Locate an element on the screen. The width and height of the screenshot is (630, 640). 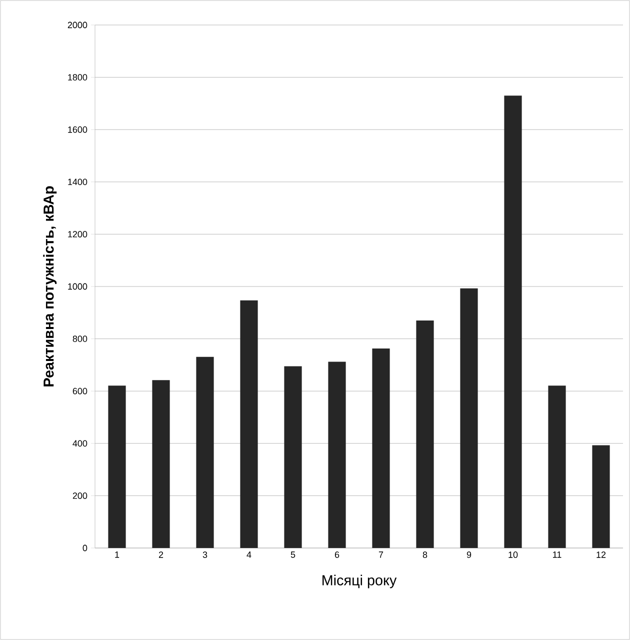
x-tick-label: 3 is located at coordinates (205, 555).